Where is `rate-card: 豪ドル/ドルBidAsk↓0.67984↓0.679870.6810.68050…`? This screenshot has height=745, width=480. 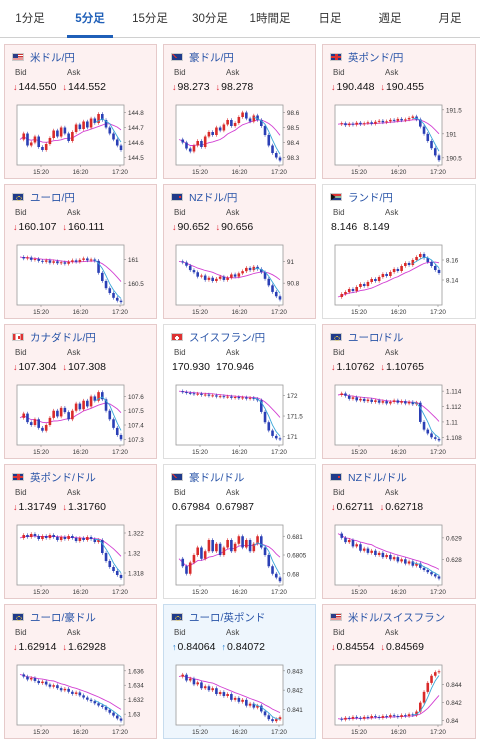
rate-card: 豪ドル/ドルBidAsk↓0.67984↓0.679870.6810.68050… is located at coordinates (239, 531).